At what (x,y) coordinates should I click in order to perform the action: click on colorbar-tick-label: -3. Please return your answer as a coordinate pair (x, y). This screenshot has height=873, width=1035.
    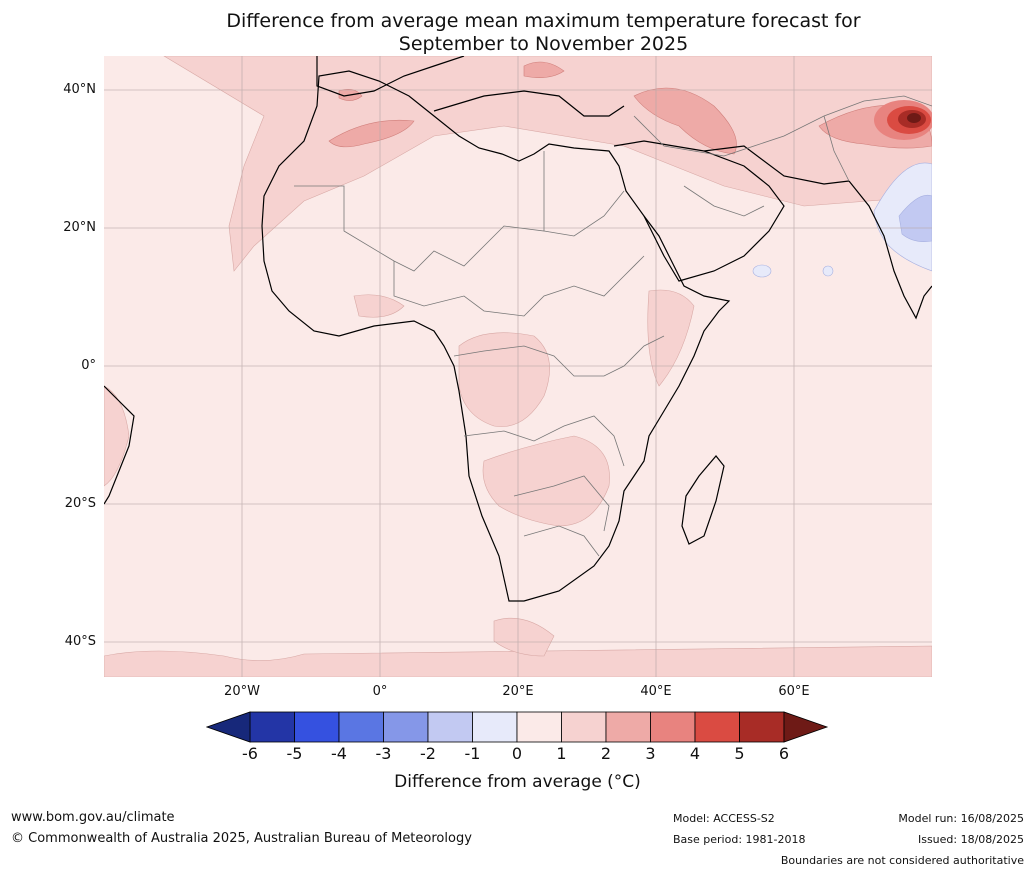
    Looking at the image, I should click on (383, 753).